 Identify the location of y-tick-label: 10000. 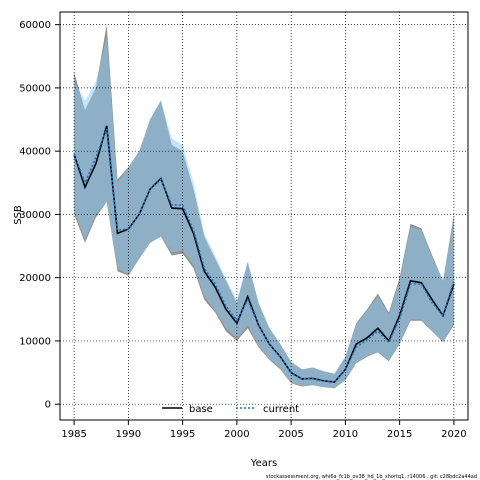
(35, 341).